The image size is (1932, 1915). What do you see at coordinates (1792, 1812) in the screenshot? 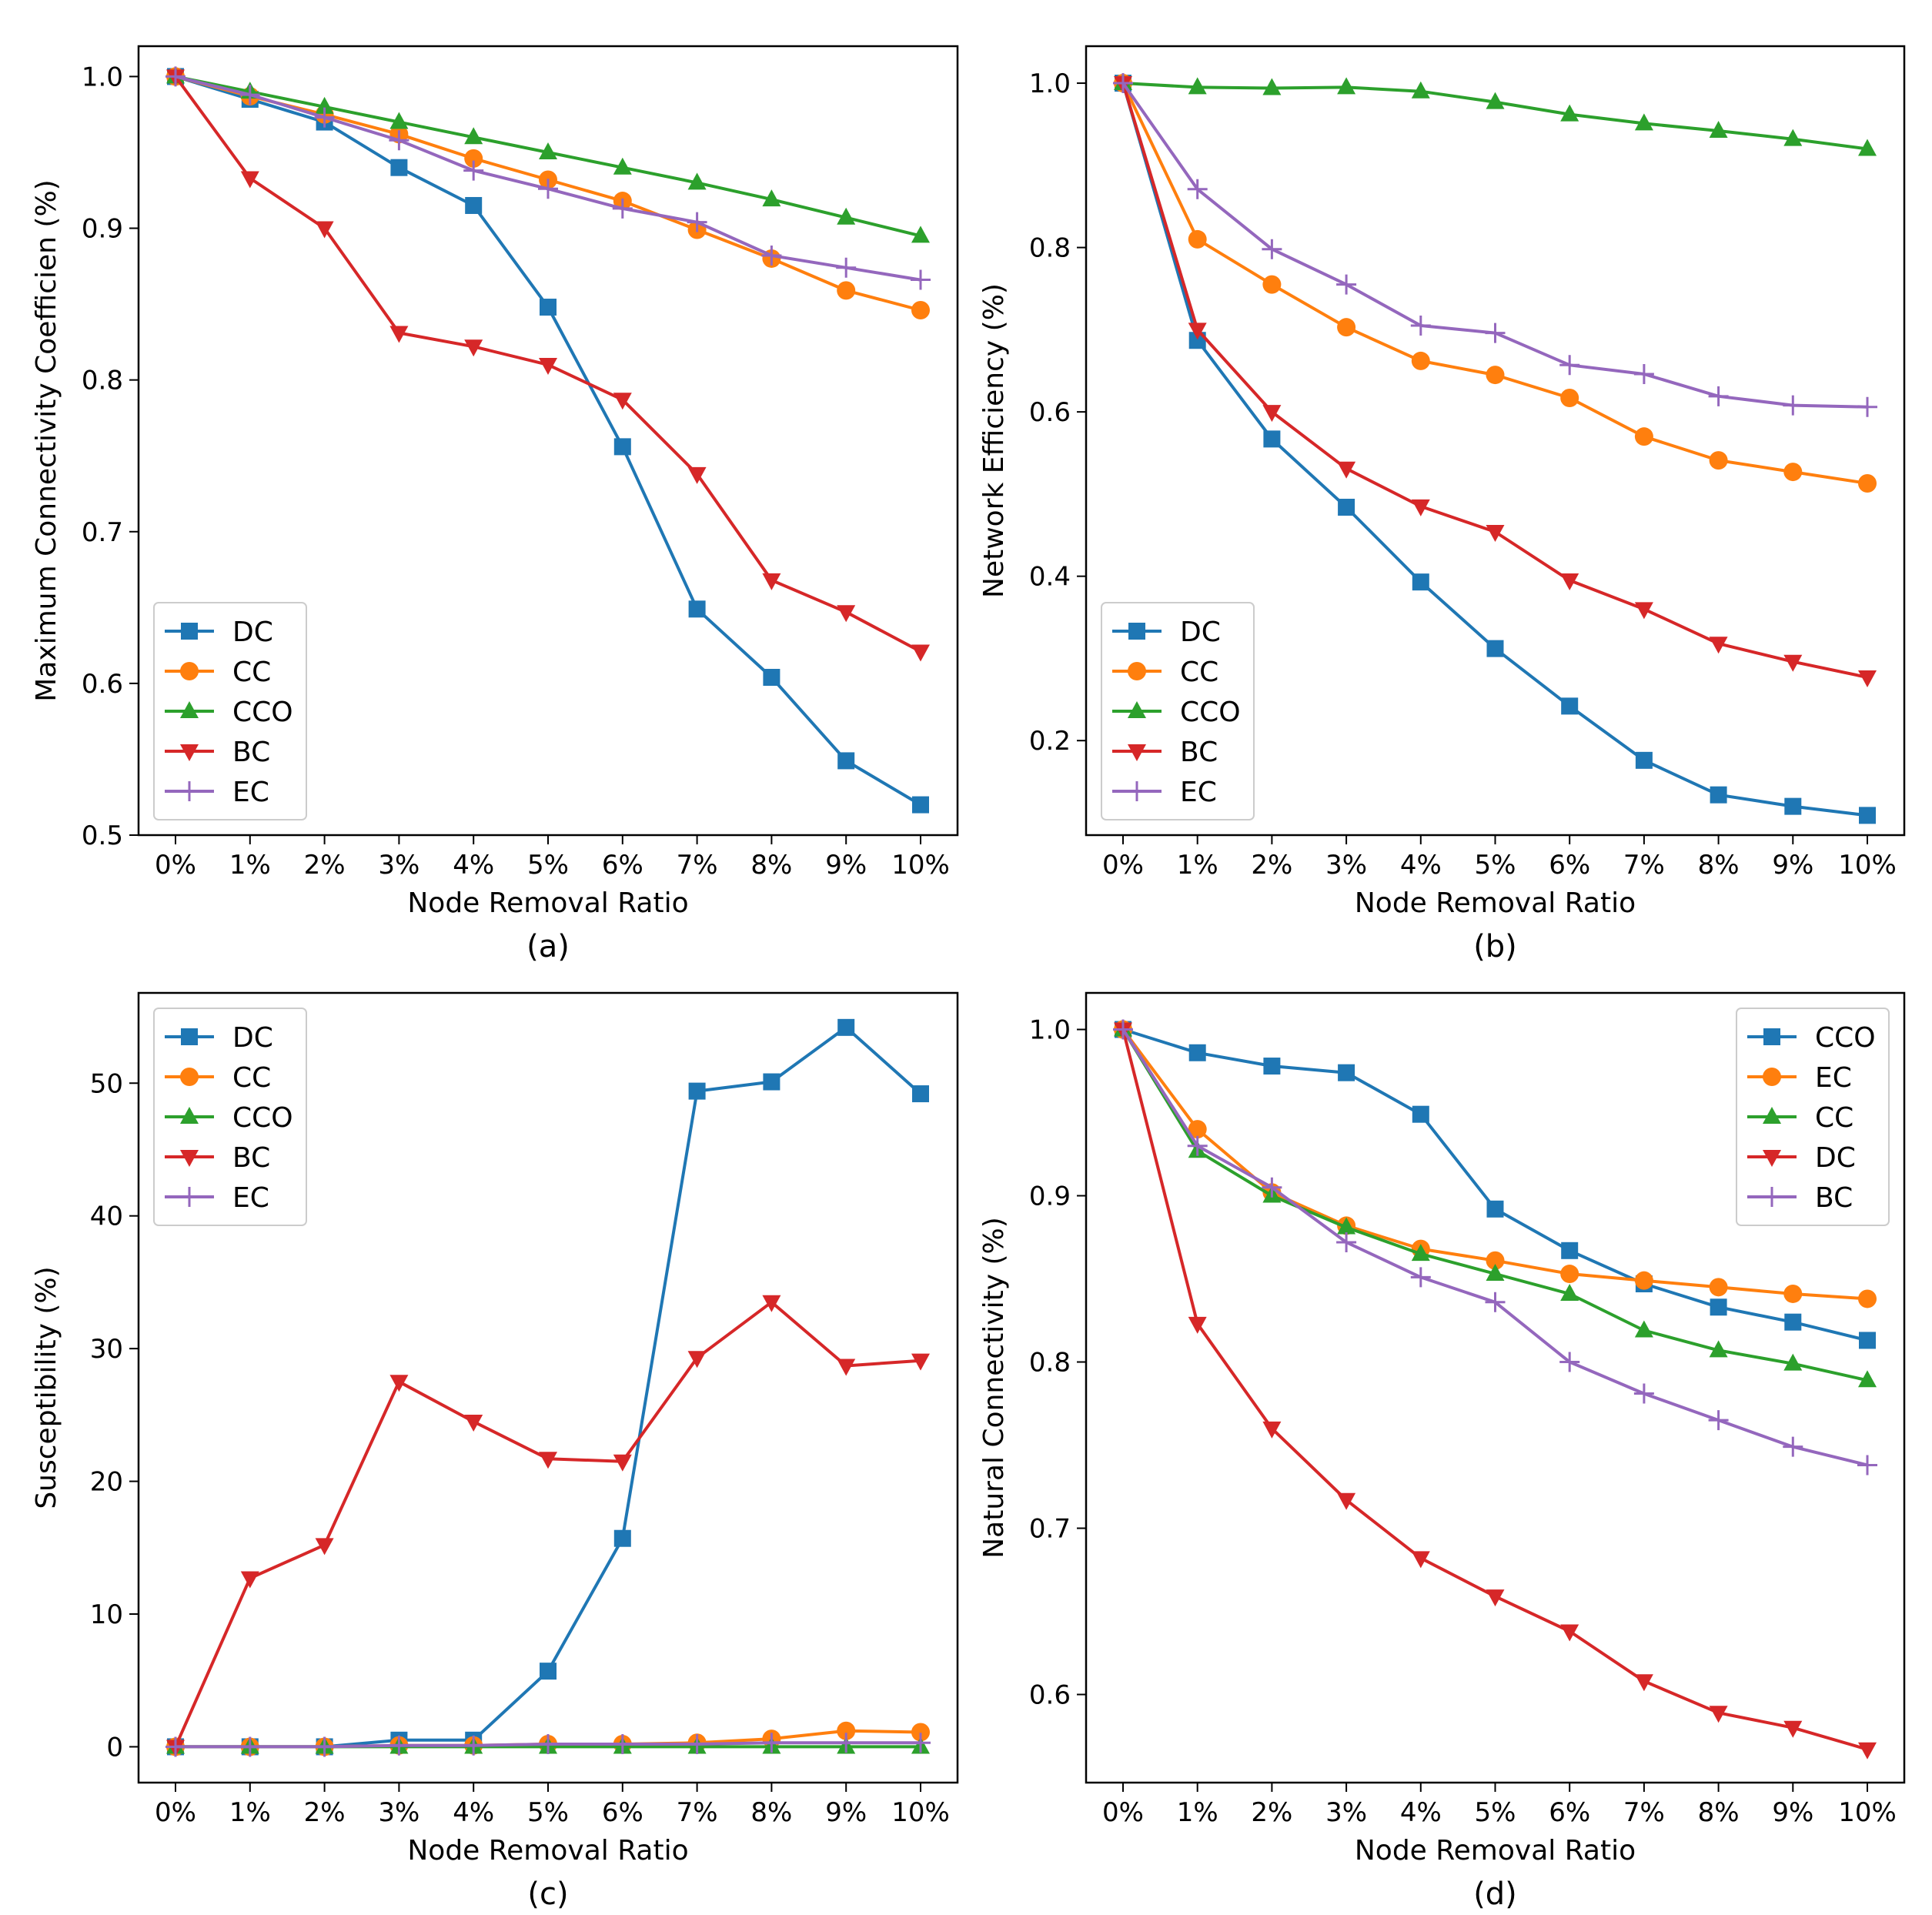
I see `panel-d-x-tick-label-9: 9%` at bounding box center [1792, 1812].